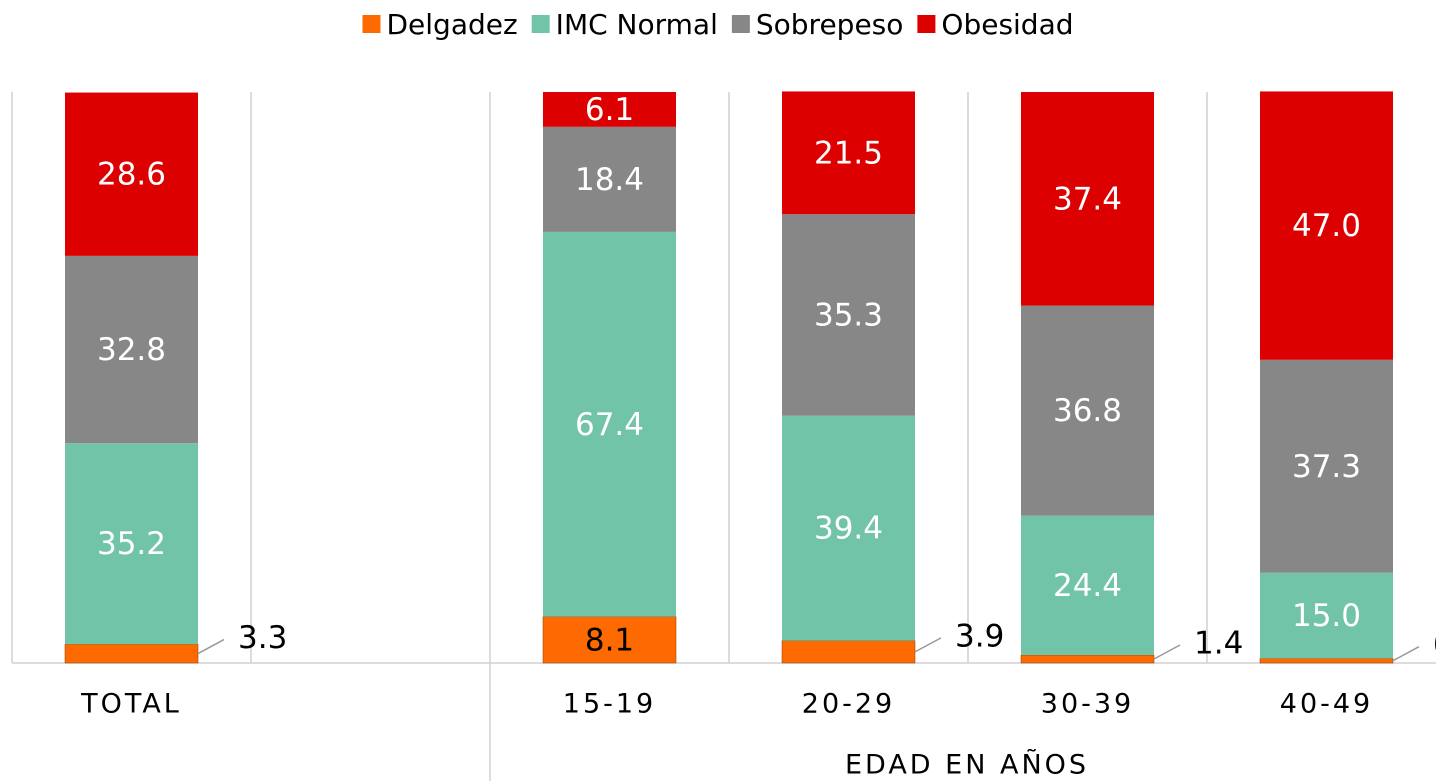 Image resolution: width=1436 pixels, height=781 pixels. I want to click on data-label: 47.0, so click(1326, 226).